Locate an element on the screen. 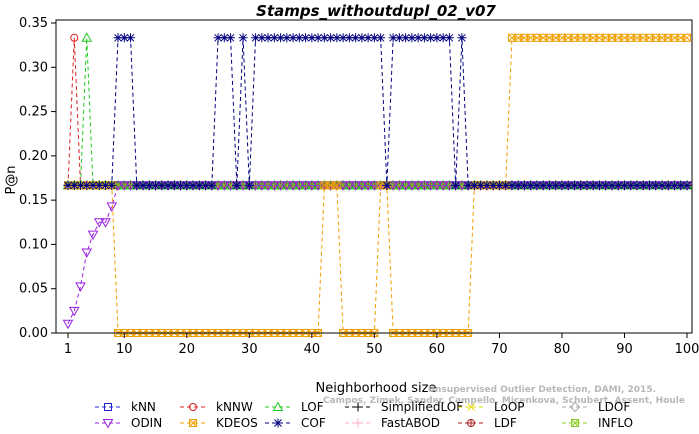 The image size is (699, 434). legend-label: INFLO is located at coordinates (615, 423).